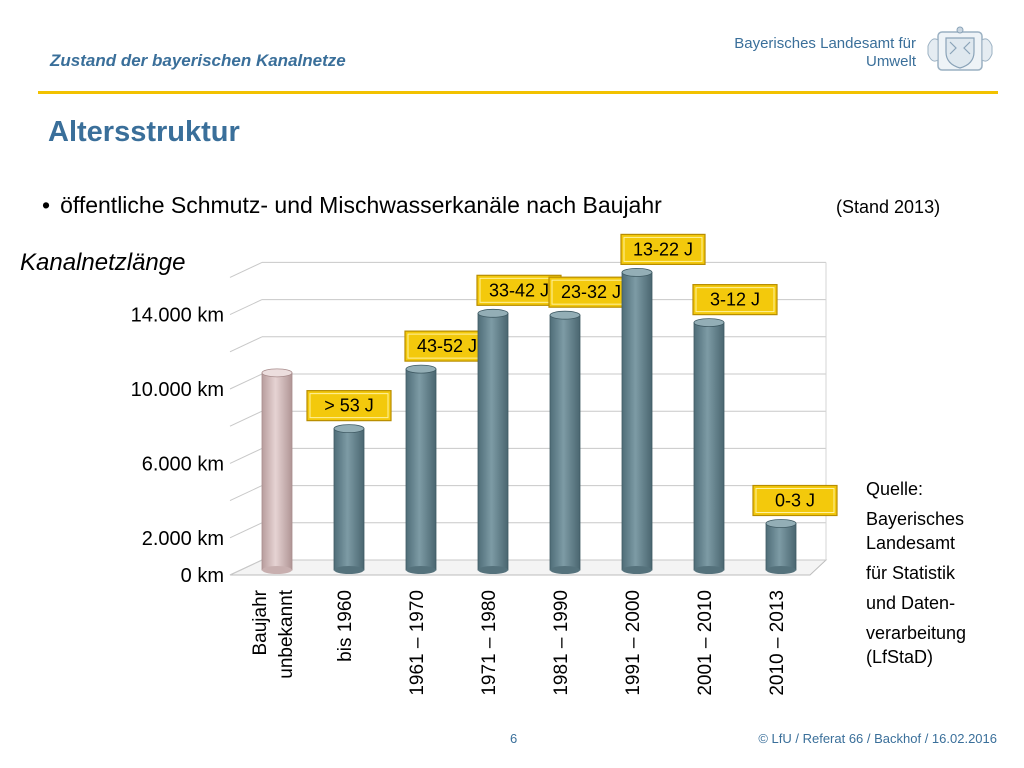 The image size is (1024, 768). What do you see at coordinates (895, 489) in the screenshot?
I see `source-line: Quelle:` at bounding box center [895, 489].